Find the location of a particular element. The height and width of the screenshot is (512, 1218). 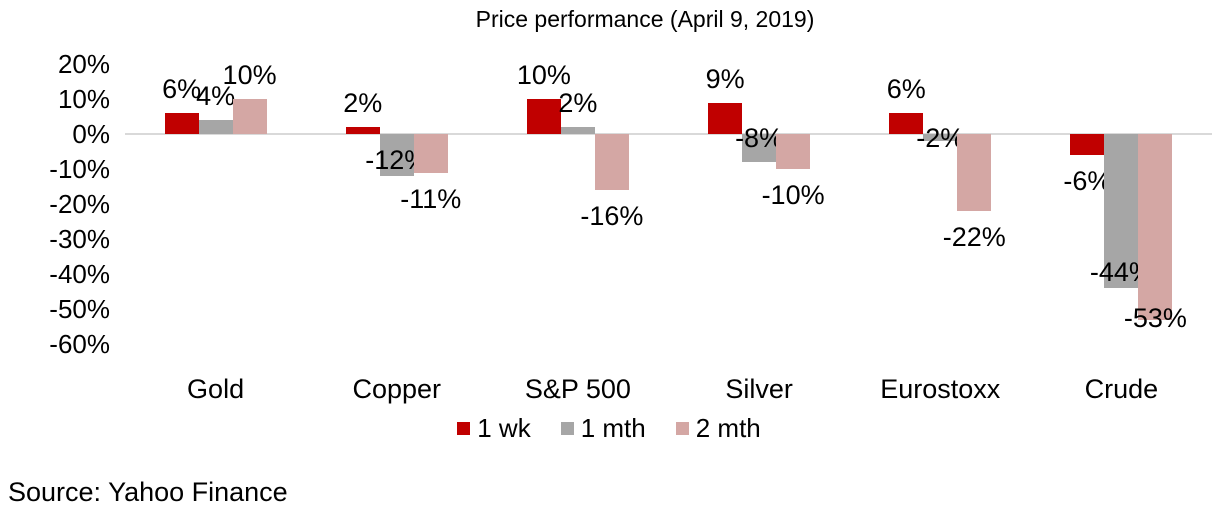

bar-eurostoxx-1-mth is located at coordinates (940, 137).